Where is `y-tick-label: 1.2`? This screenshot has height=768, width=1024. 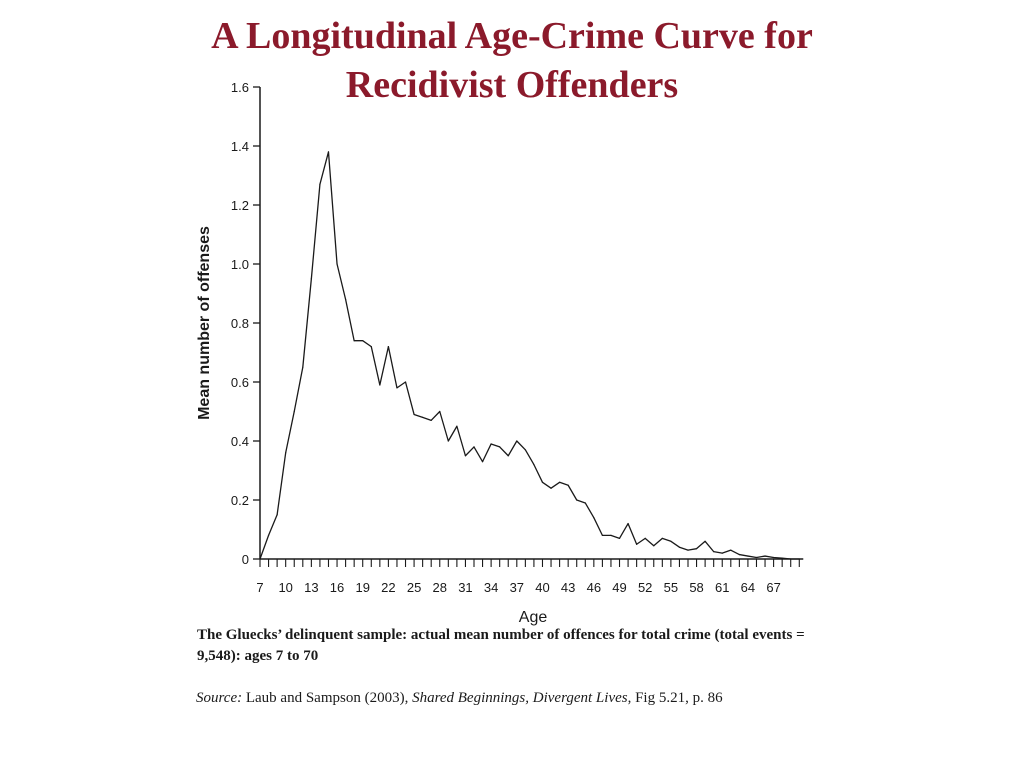 y-tick-label: 1.2 is located at coordinates (240, 205).